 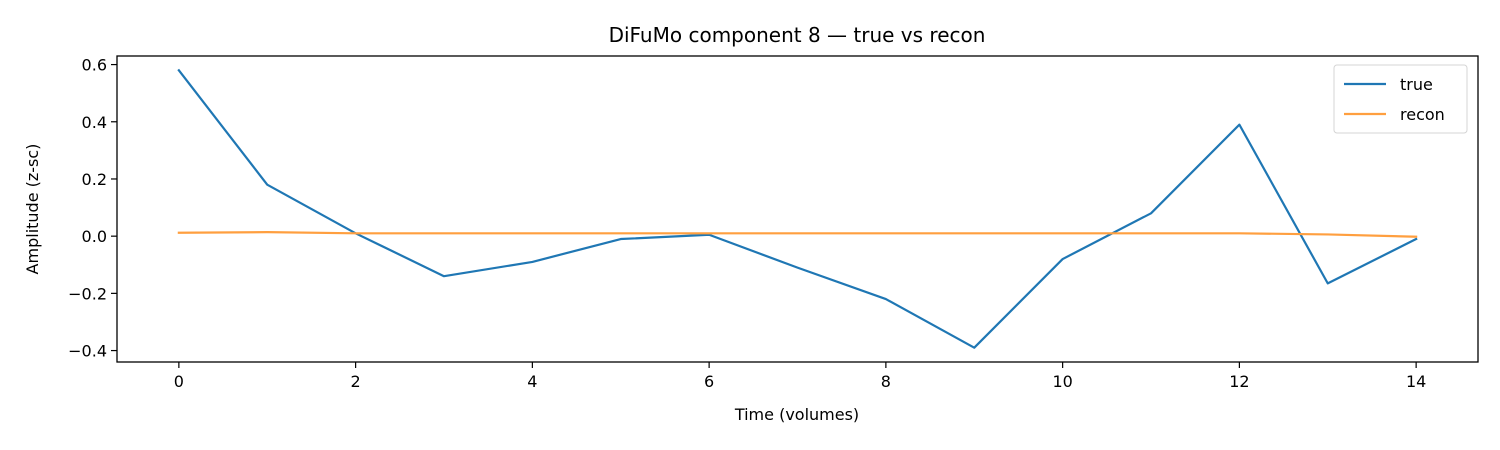 What do you see at coordinates (87, 351) in the screenshot?
I see `y-tick-label: −0.4` at bounding box center [87, 351].